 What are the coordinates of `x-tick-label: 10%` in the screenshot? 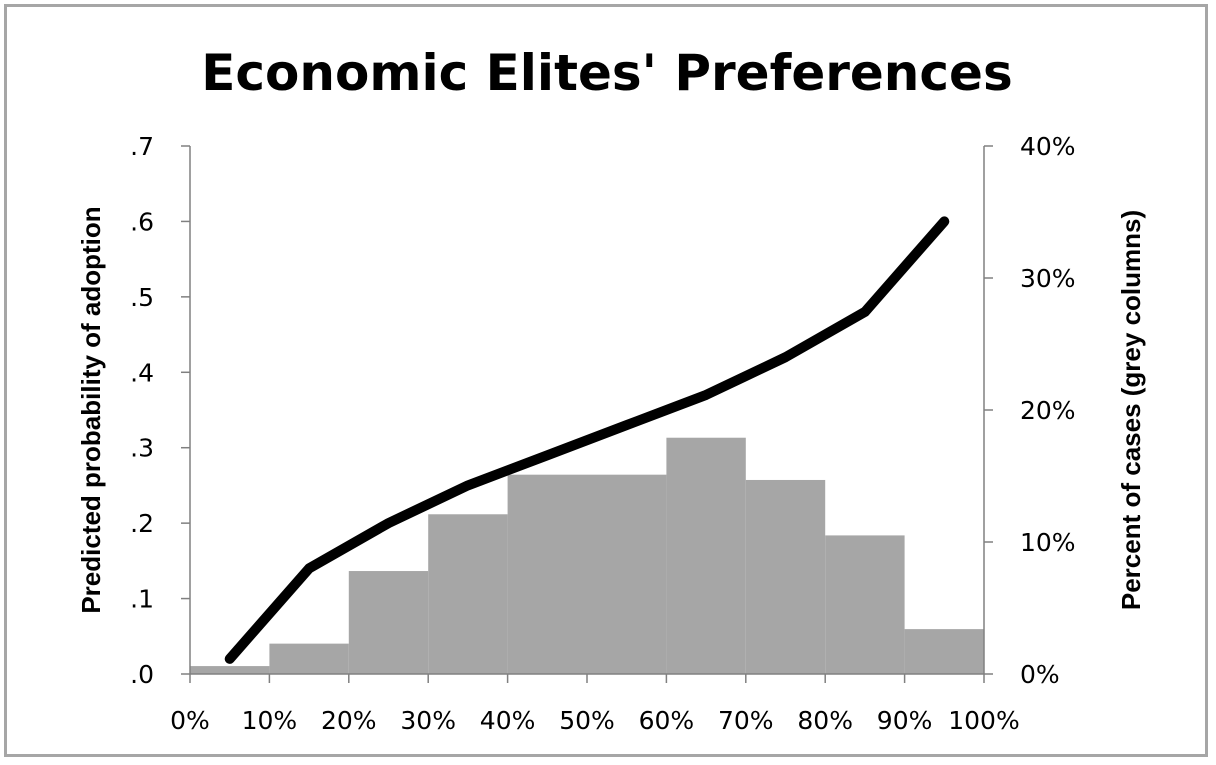 It's located at (270, 720).